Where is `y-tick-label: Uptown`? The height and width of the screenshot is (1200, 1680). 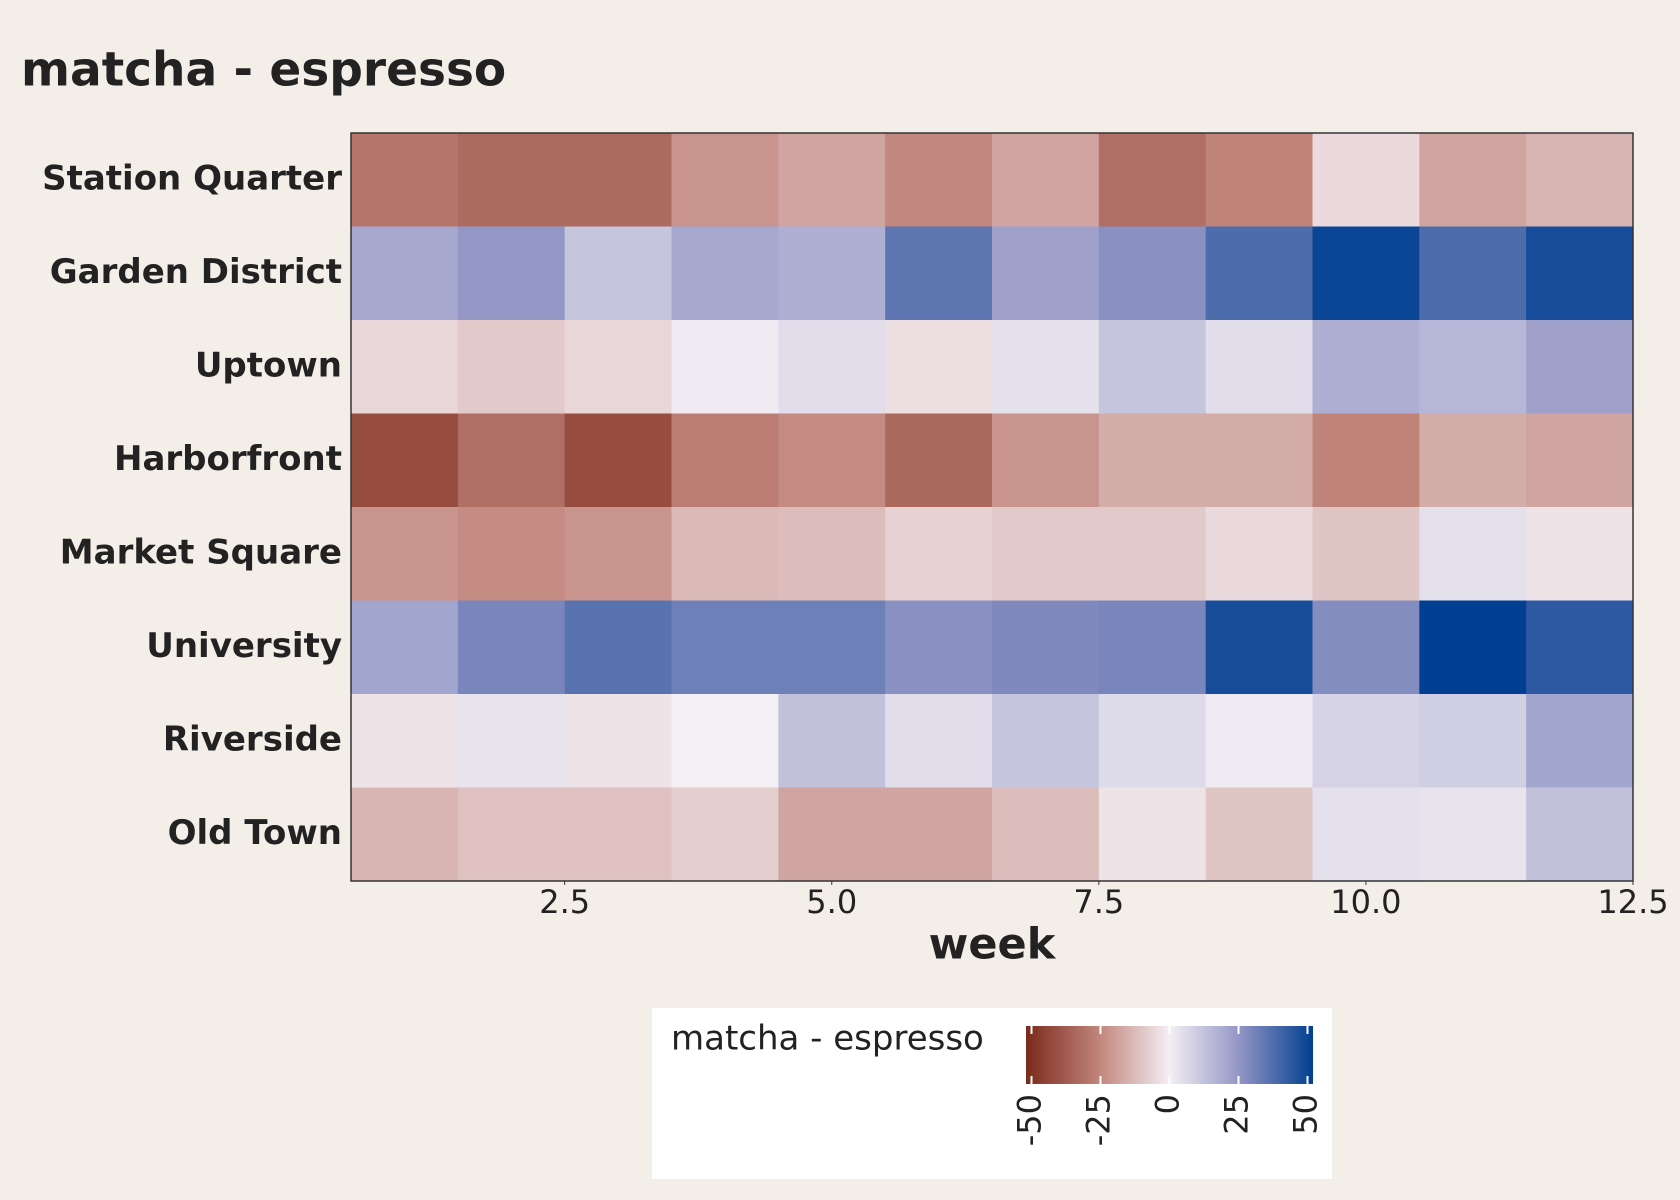 y-tick-label: Uptown is located at coordinates (268, 365).